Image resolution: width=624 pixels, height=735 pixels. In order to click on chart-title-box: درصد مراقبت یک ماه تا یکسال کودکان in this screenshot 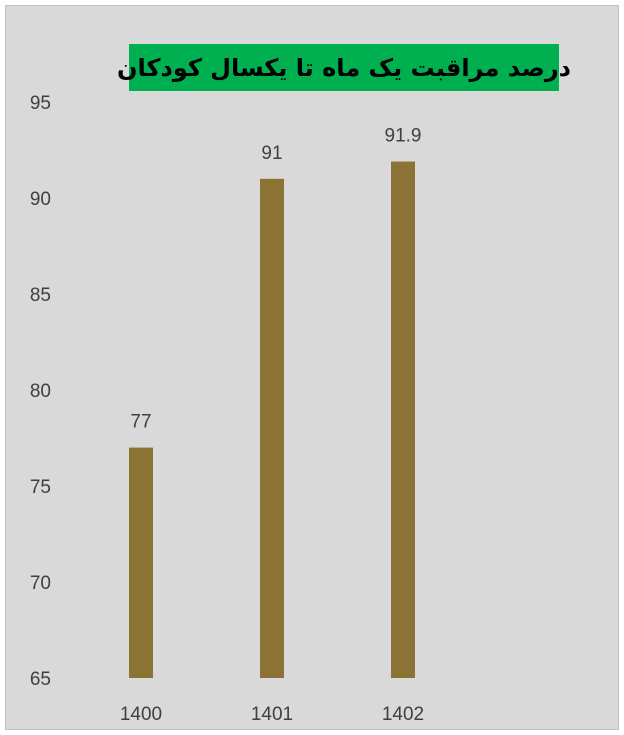, I will do `click(344, 67)`.